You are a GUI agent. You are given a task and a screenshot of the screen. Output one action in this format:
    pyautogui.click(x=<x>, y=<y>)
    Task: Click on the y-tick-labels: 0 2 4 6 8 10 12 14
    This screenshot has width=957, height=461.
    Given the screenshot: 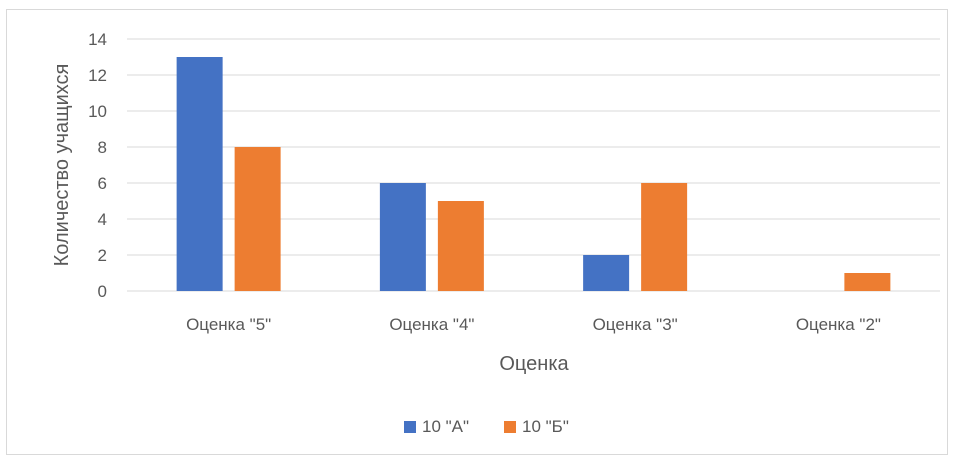 What is the action you would take?
    pyautogui.click(x=97, y=165)
    